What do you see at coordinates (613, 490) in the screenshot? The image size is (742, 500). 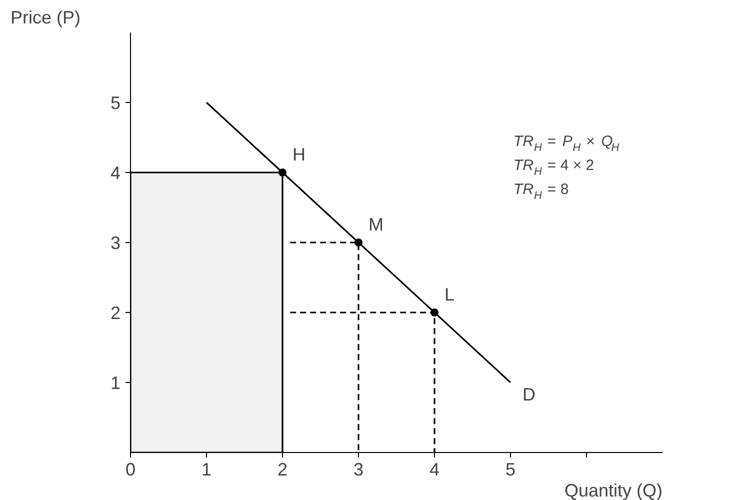 I see `x-axis-title: Quantity (Q)` at bounding box center [613, 490].